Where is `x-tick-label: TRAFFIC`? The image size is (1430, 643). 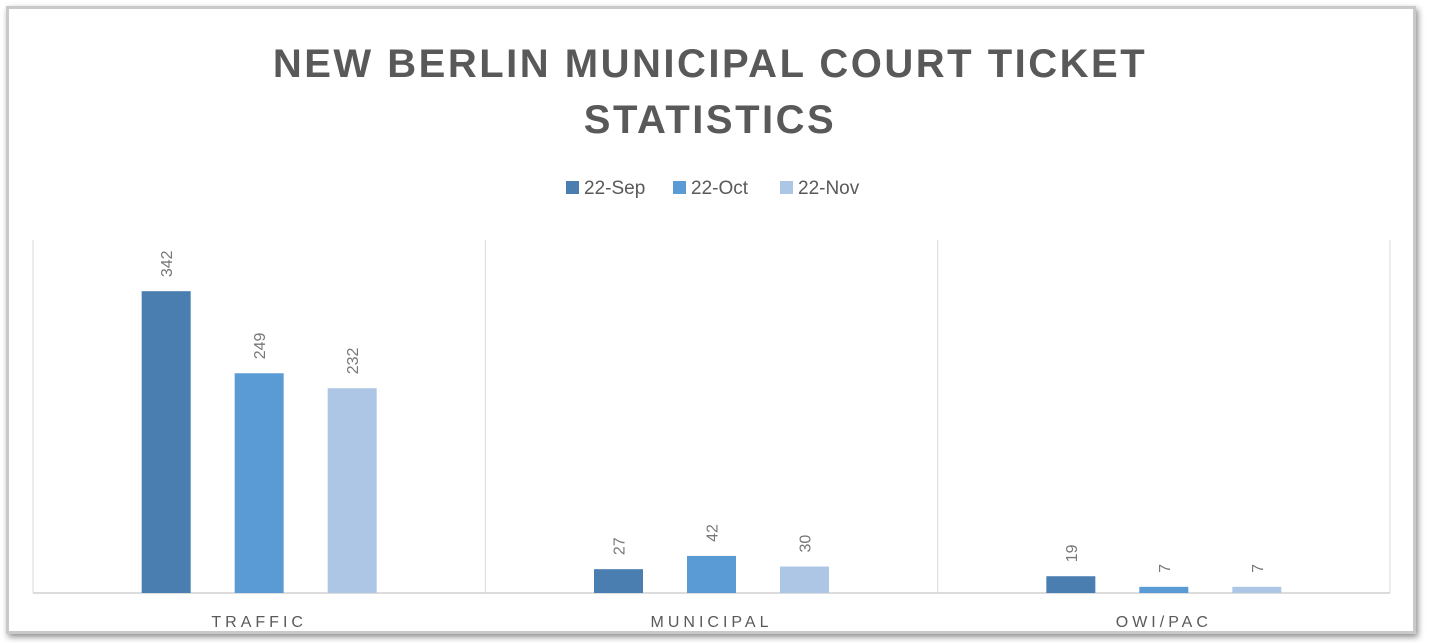 x-tick-label: TRAFFIC is located at coordinates (259, 622).